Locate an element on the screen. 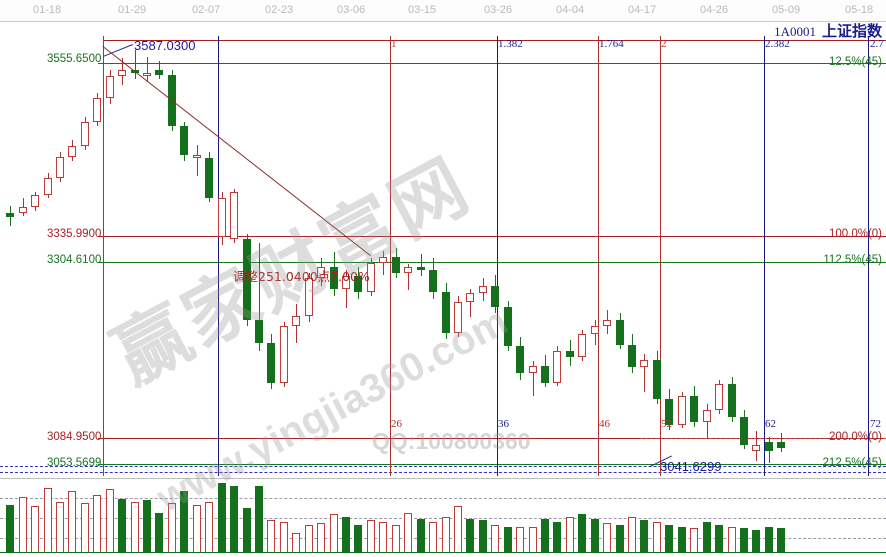 This screenshot has width=886, height=557. bar-index-label: 52 is located at coordinates (666, 424).